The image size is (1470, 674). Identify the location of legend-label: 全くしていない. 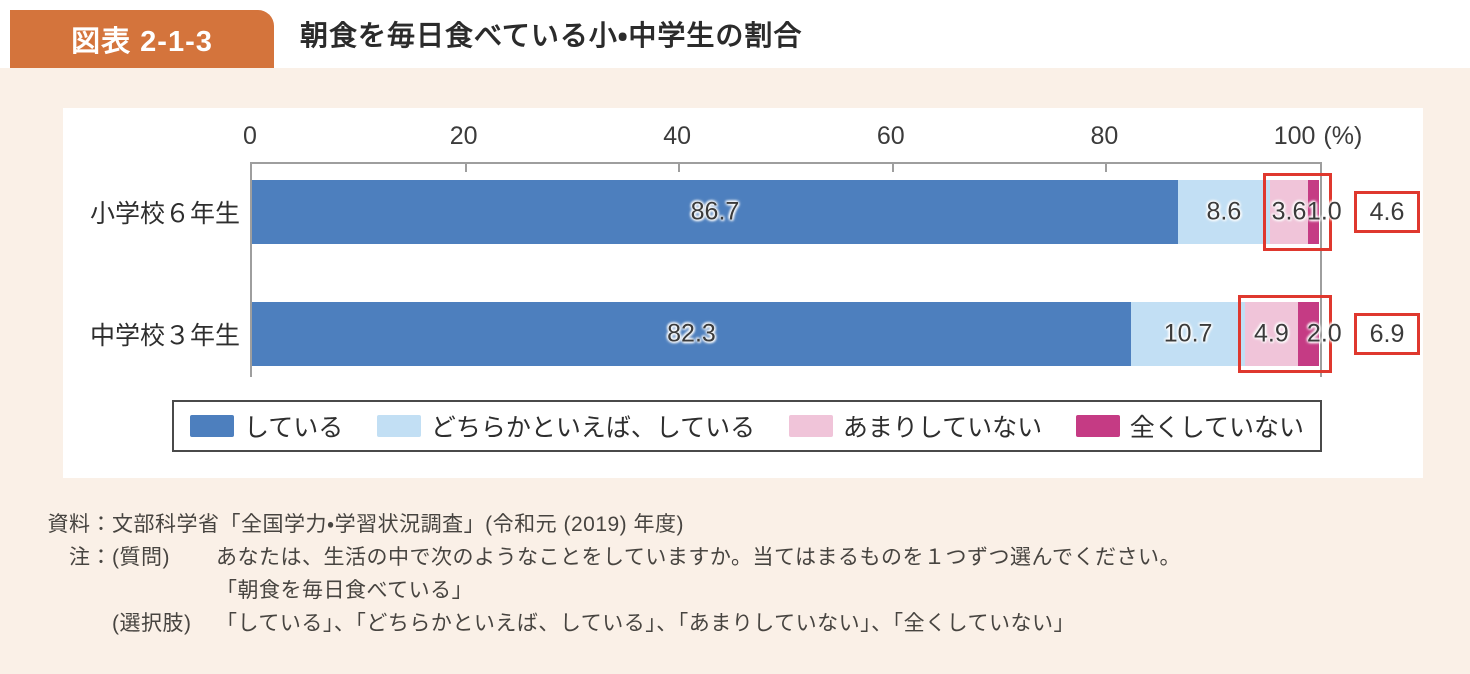
(1216, 428).